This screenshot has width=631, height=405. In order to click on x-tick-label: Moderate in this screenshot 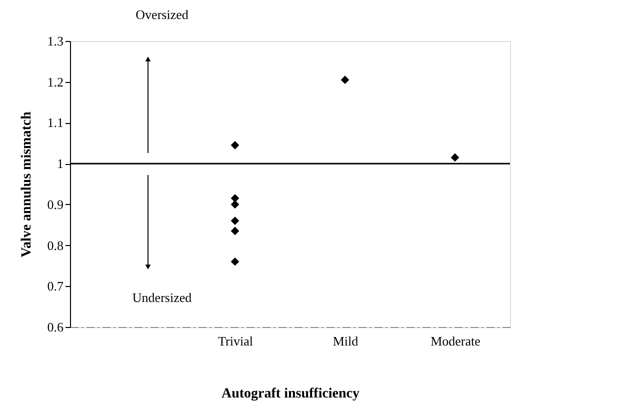, I will do `click(455, 341)`.